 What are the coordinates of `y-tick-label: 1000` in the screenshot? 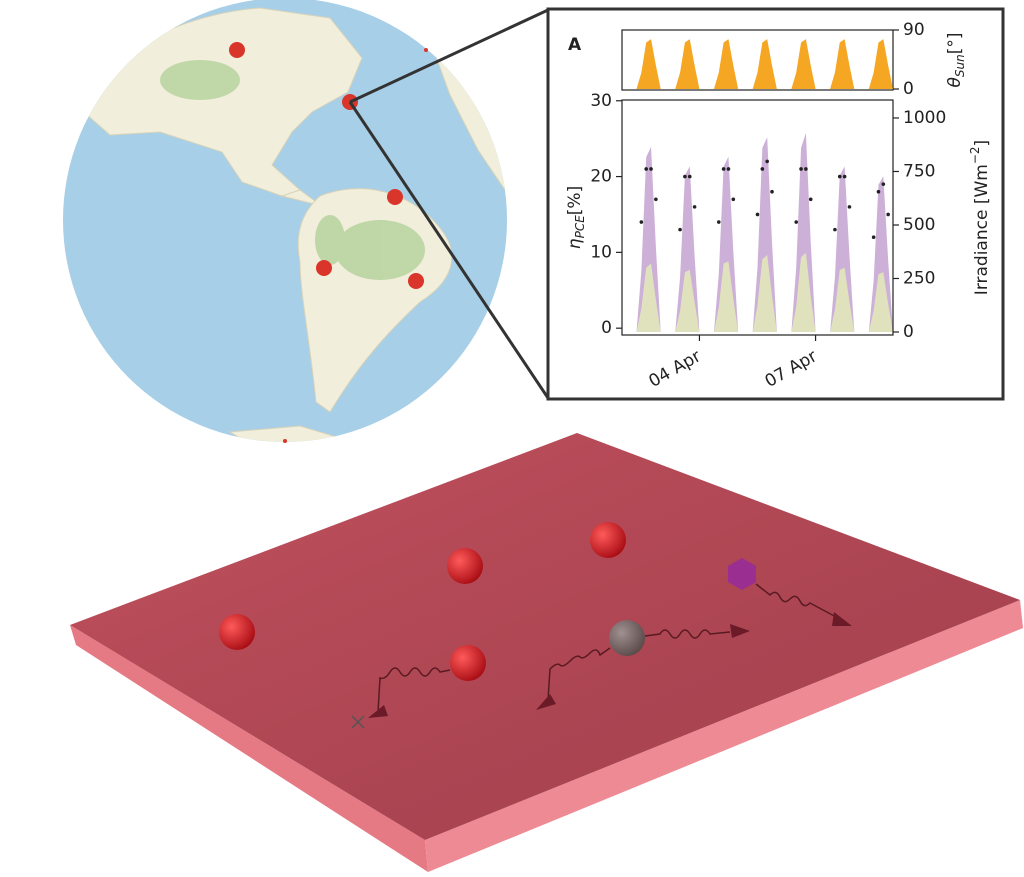 It's located at (924, 118).